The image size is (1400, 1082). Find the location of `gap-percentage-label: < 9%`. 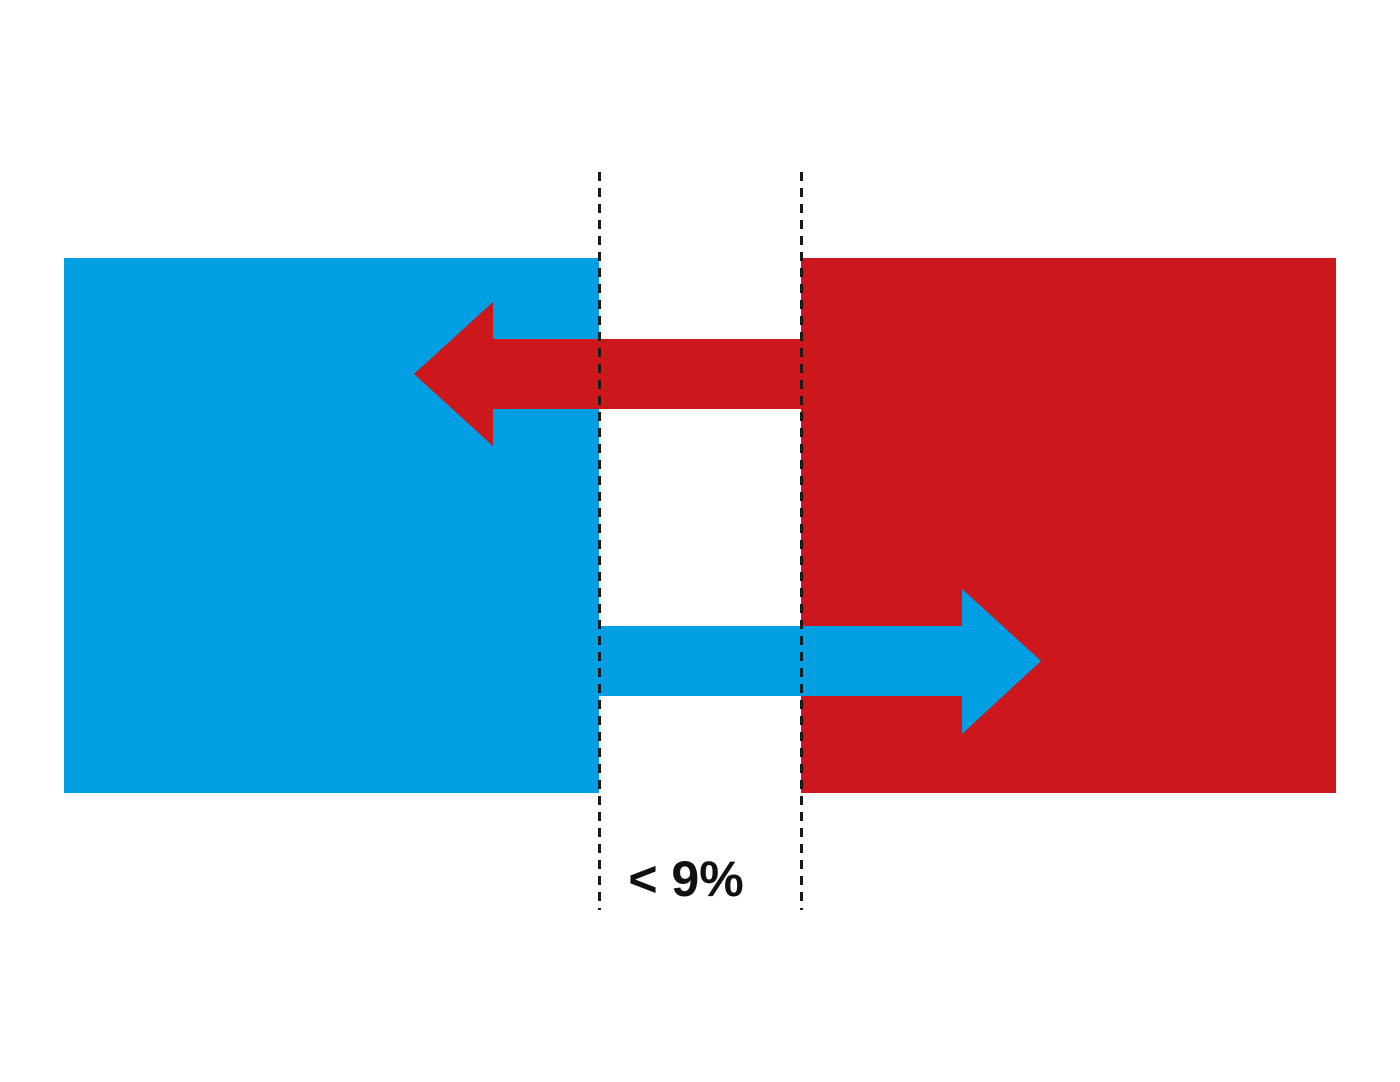

gap-percentage-label: < 9% is located at coordinates (685, 879).